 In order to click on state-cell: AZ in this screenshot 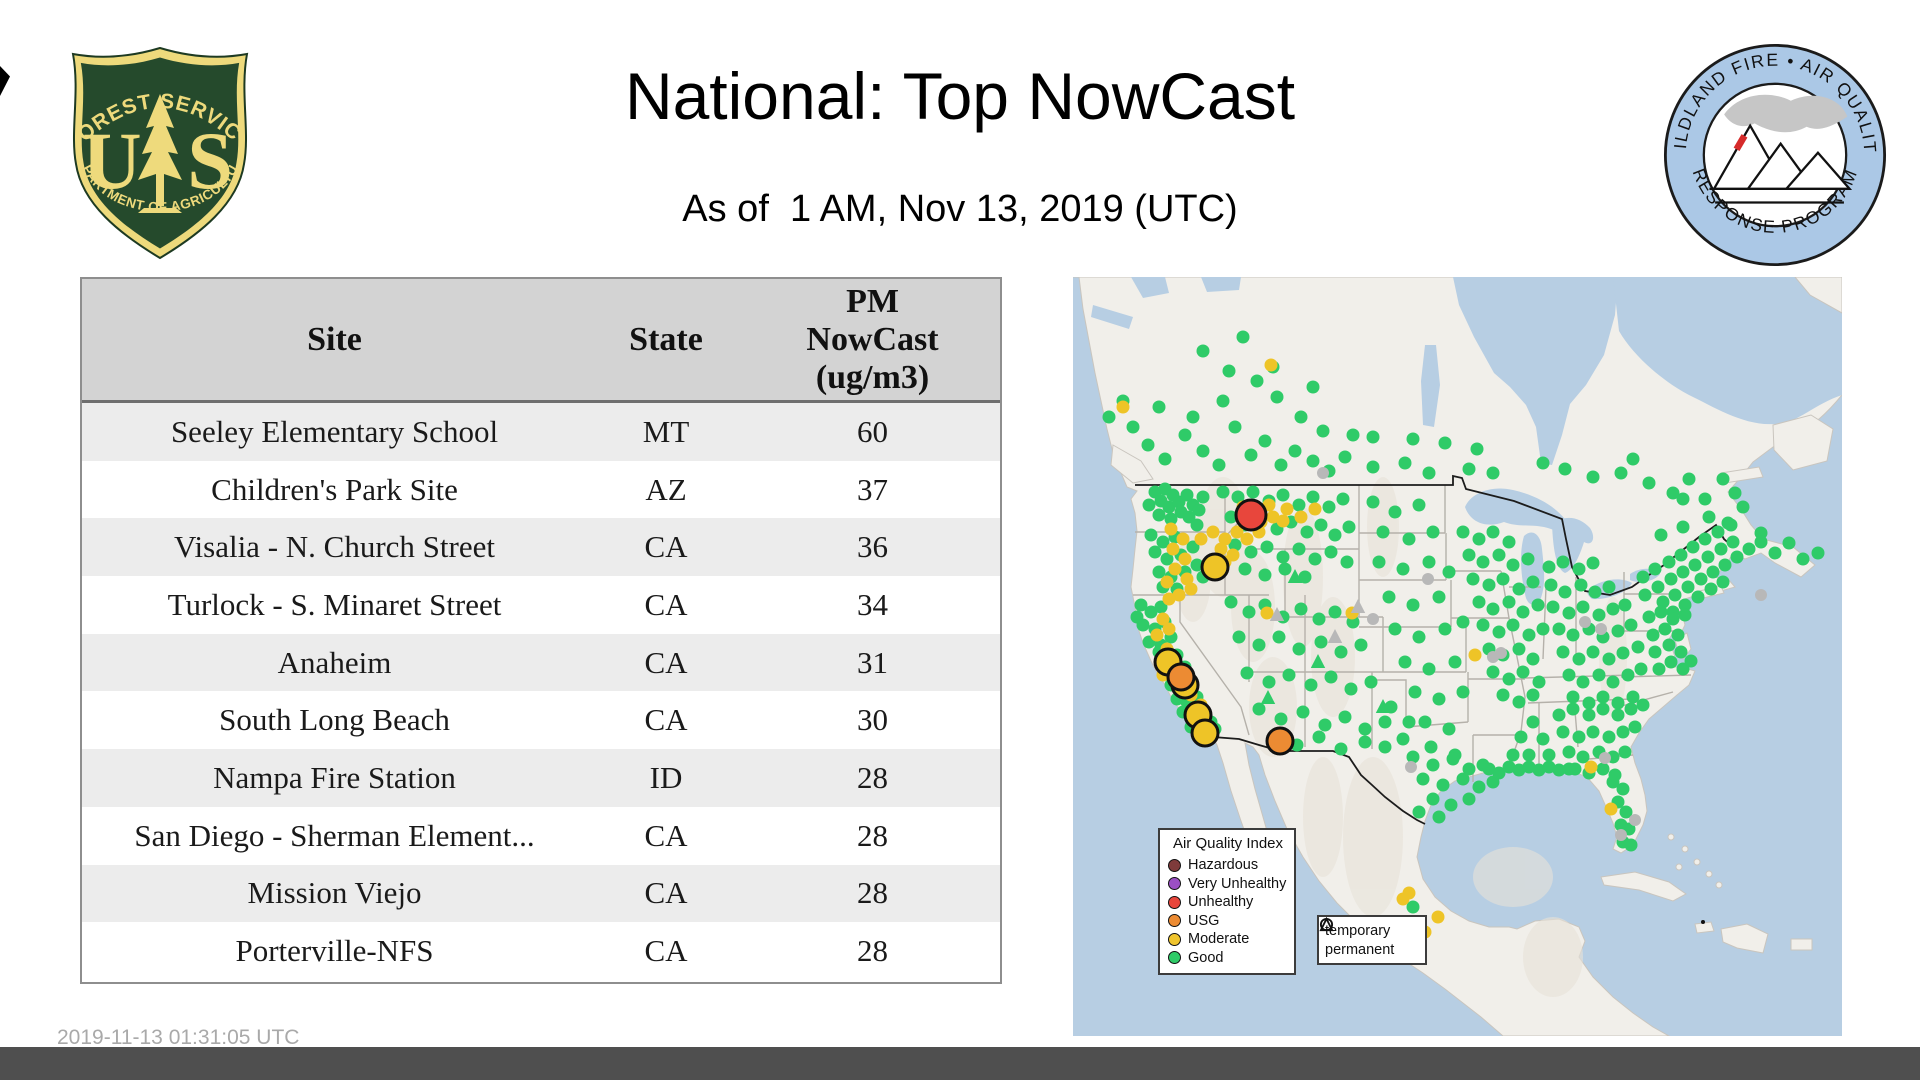, I will do `click(666, 489)`.